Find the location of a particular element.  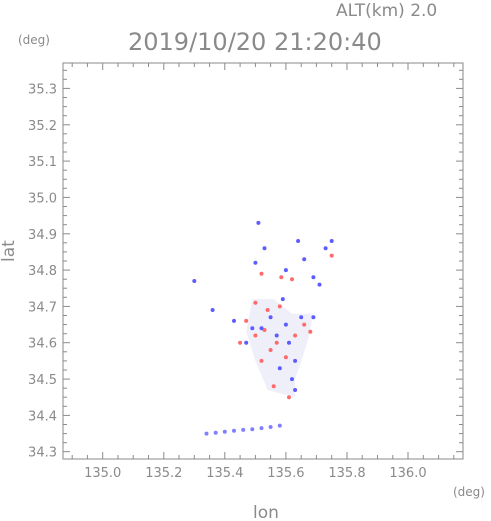

y-tick-label: 35.2 is located at coordinates (42, 126).